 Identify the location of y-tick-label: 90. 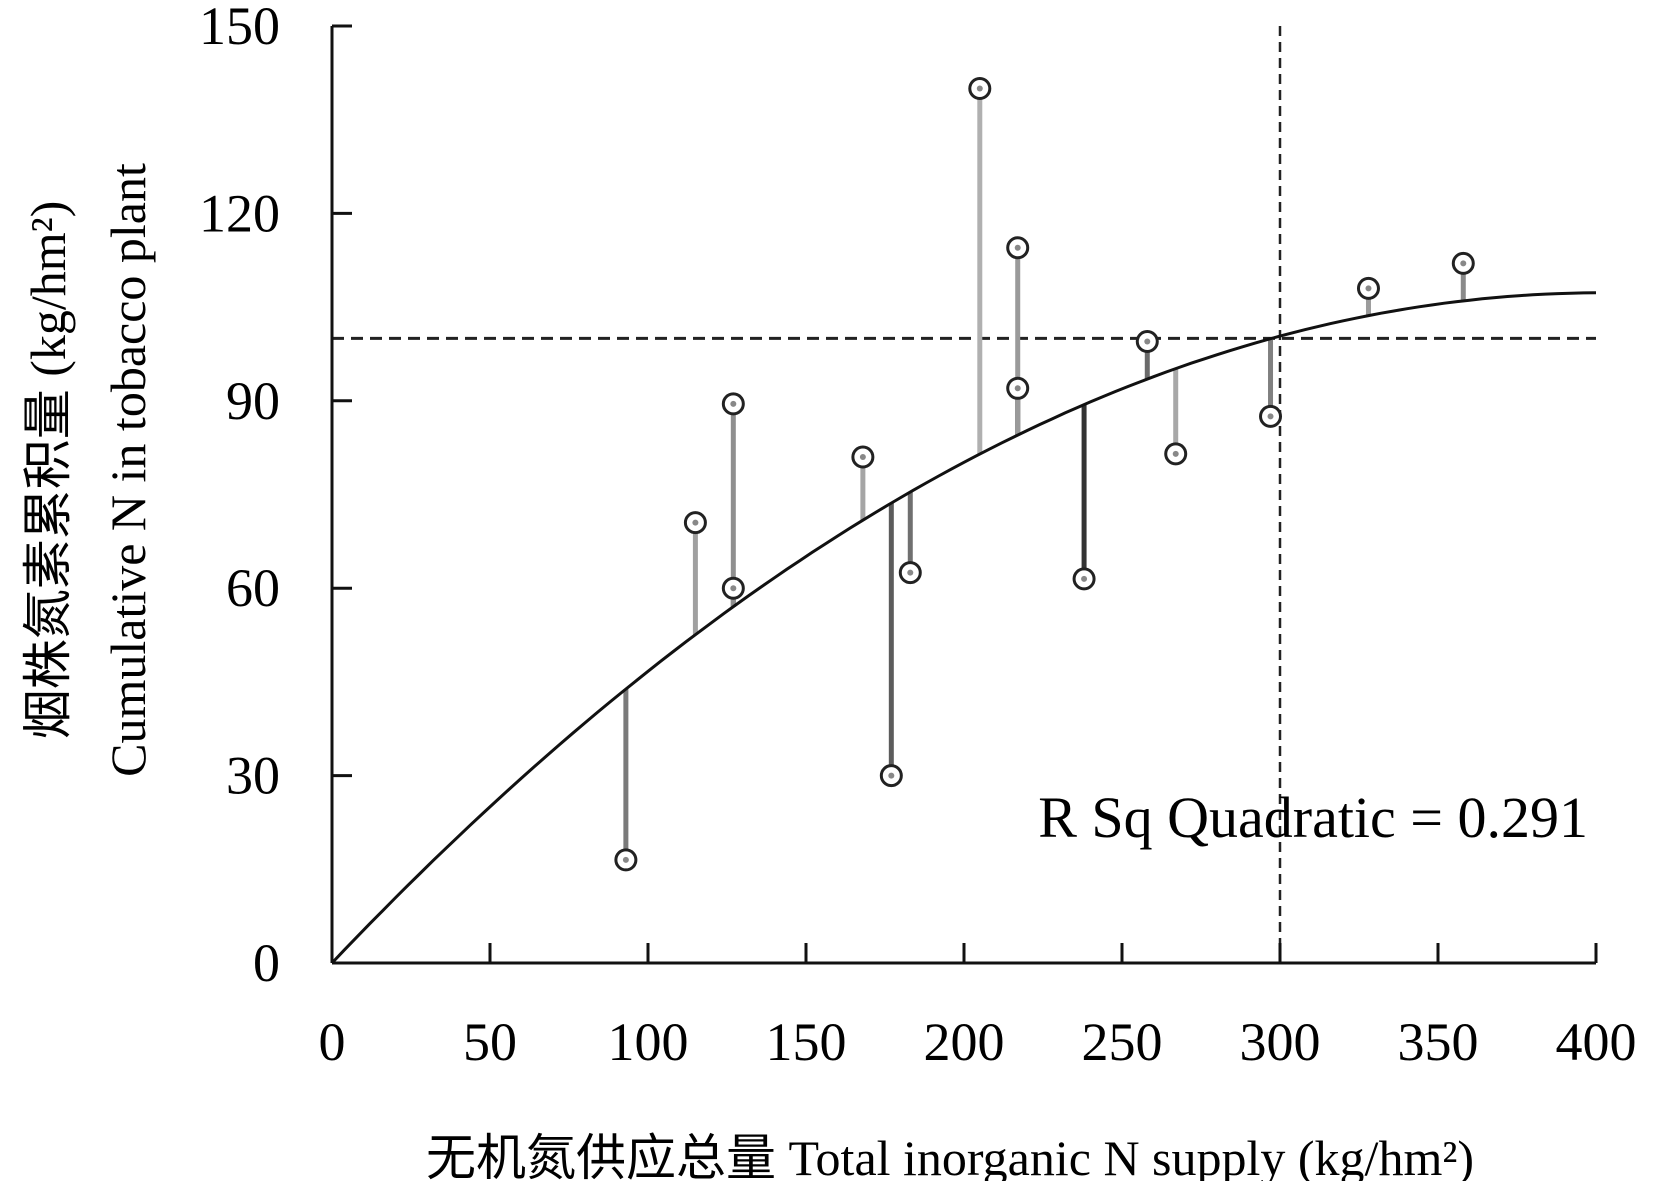
(253, 401).